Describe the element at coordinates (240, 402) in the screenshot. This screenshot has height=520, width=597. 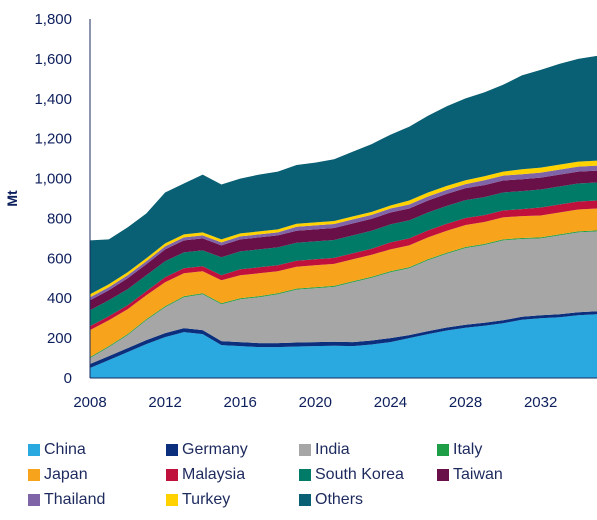
I see `x-tick-label: 2016` at that location.